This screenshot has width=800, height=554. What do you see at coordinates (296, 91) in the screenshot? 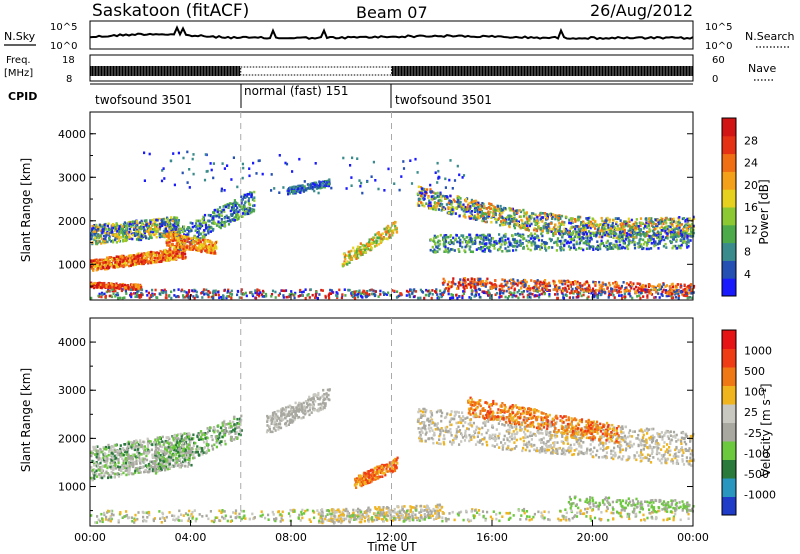
I see `cpid-segment-2: normal (fast) 151` at bounding box center [296, 91].